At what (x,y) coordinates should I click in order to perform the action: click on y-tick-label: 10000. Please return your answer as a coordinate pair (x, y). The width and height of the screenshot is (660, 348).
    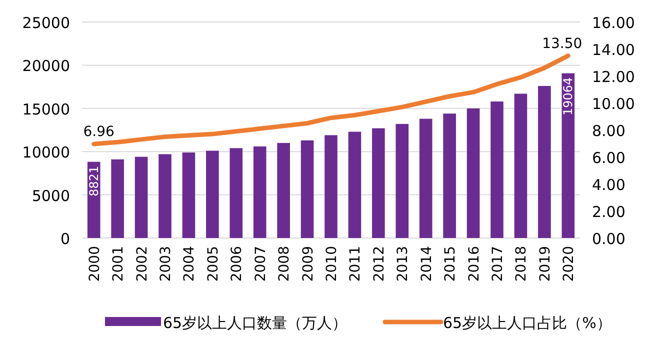
    Looking at the image, I should click on (46, 153).